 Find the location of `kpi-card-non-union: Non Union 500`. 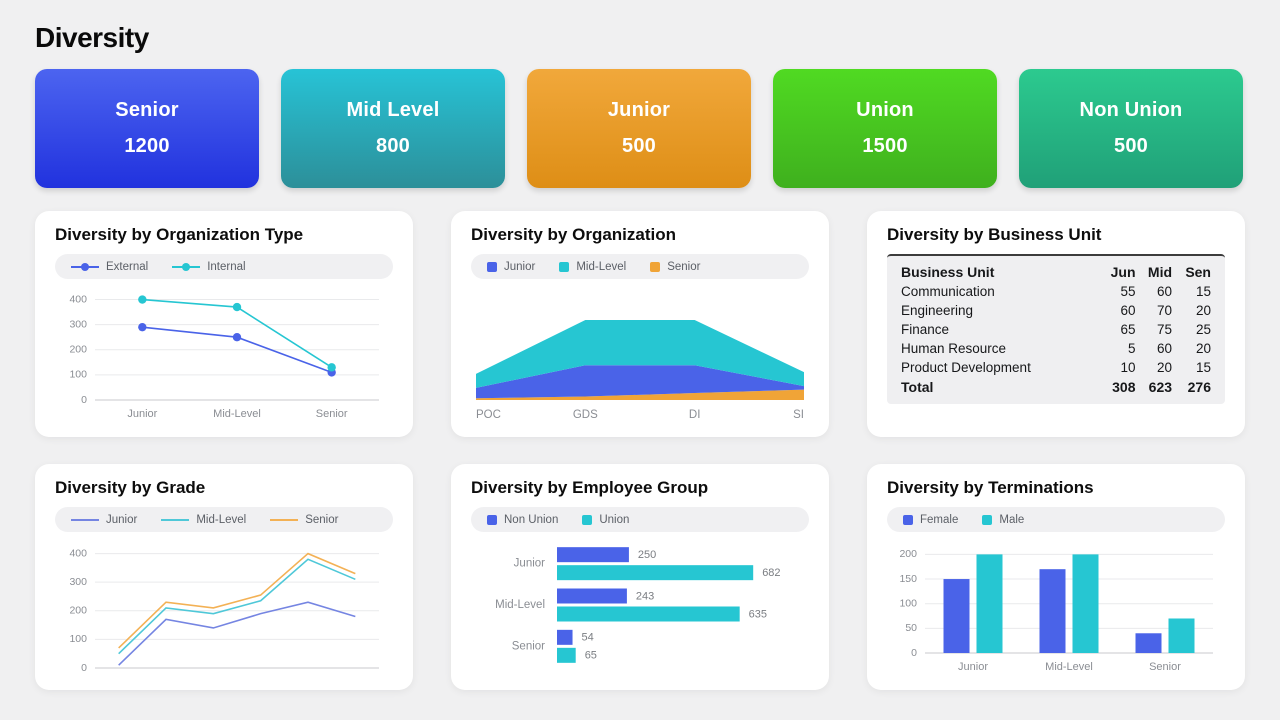

kpi-card-non-union: Non Union 500 is located at coordinates (1131, 128).